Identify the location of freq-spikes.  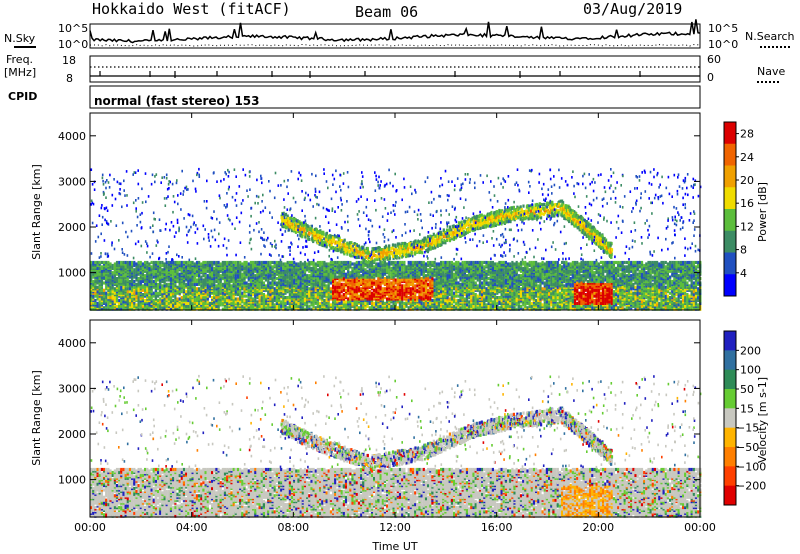
(370, 74).